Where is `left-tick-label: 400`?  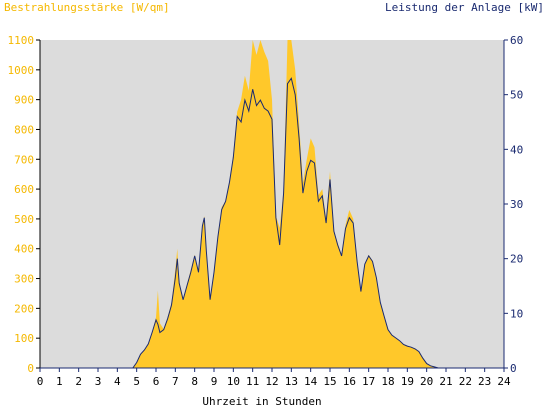
left-tick-label: 400 is located at coordinates (24, 249).